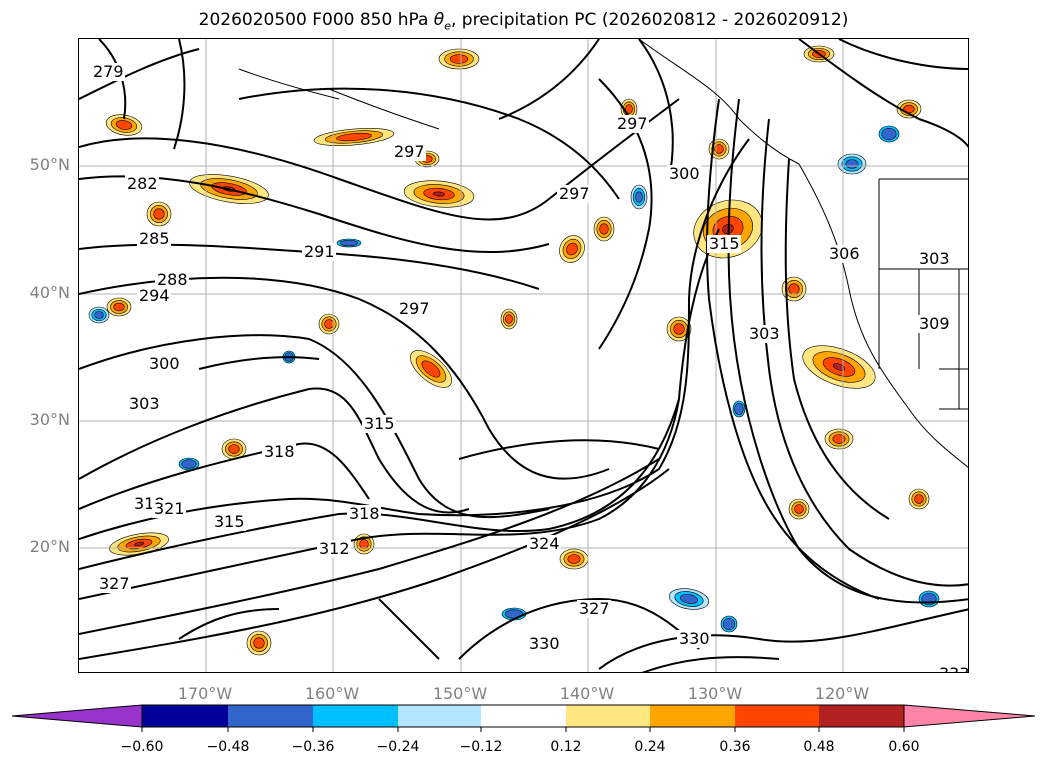  I want to click on contour-label: 330, so click(544, 643).